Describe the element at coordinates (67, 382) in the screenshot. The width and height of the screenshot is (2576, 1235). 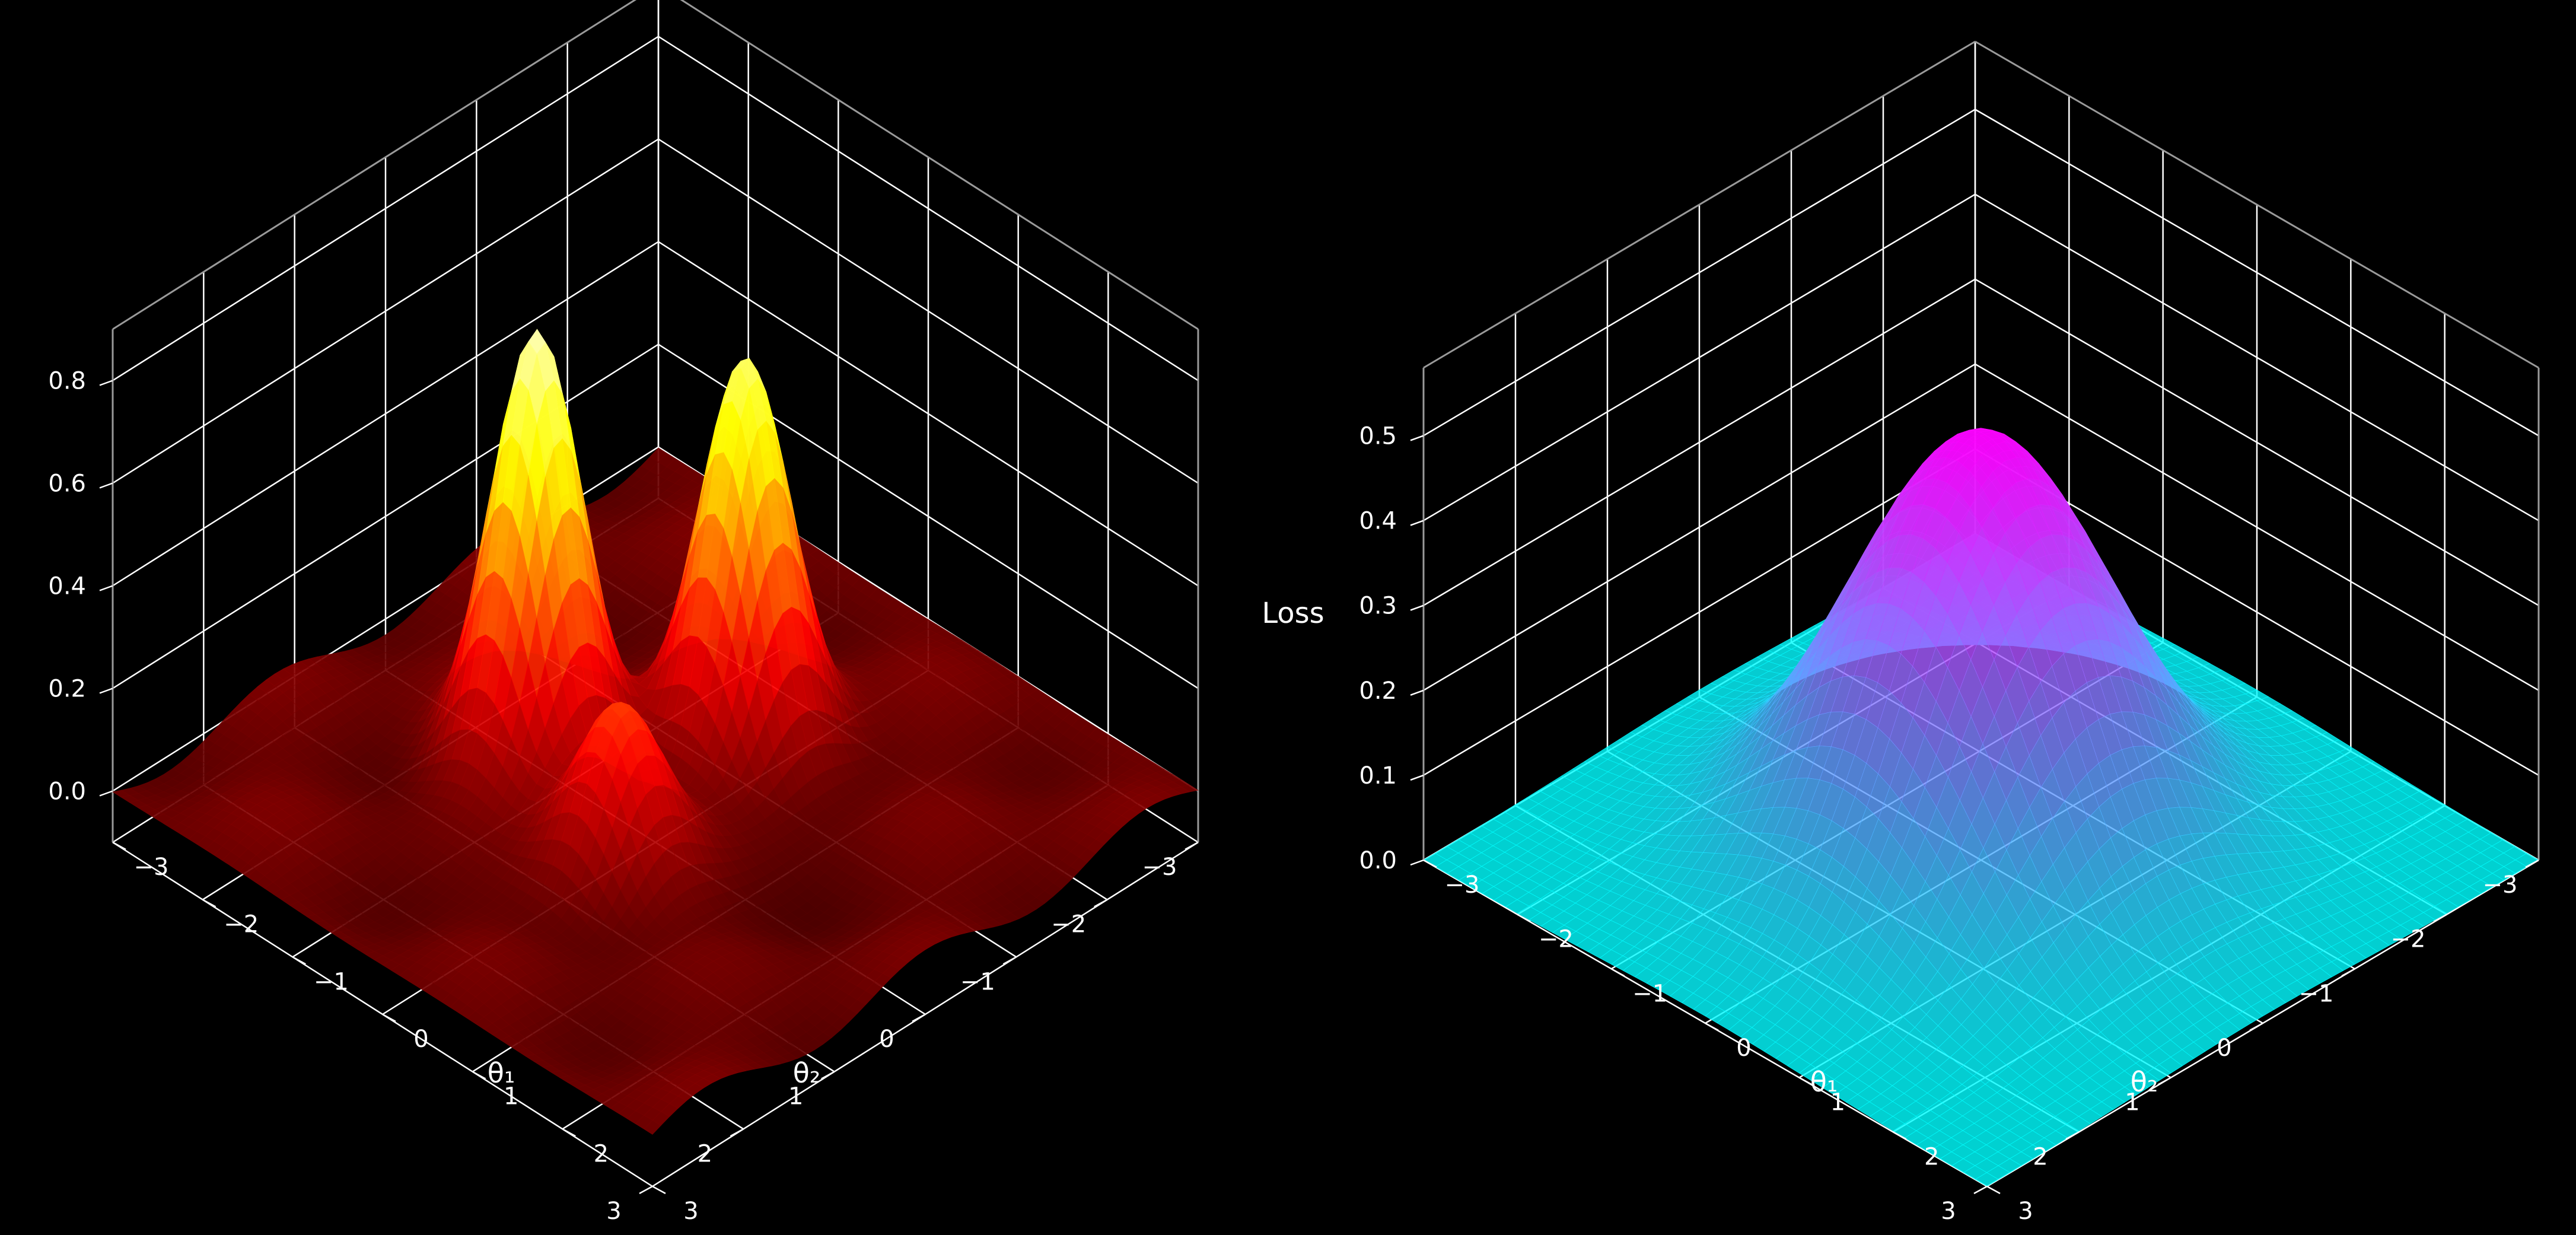
I see `z-tick-label: 0.8` at that location.